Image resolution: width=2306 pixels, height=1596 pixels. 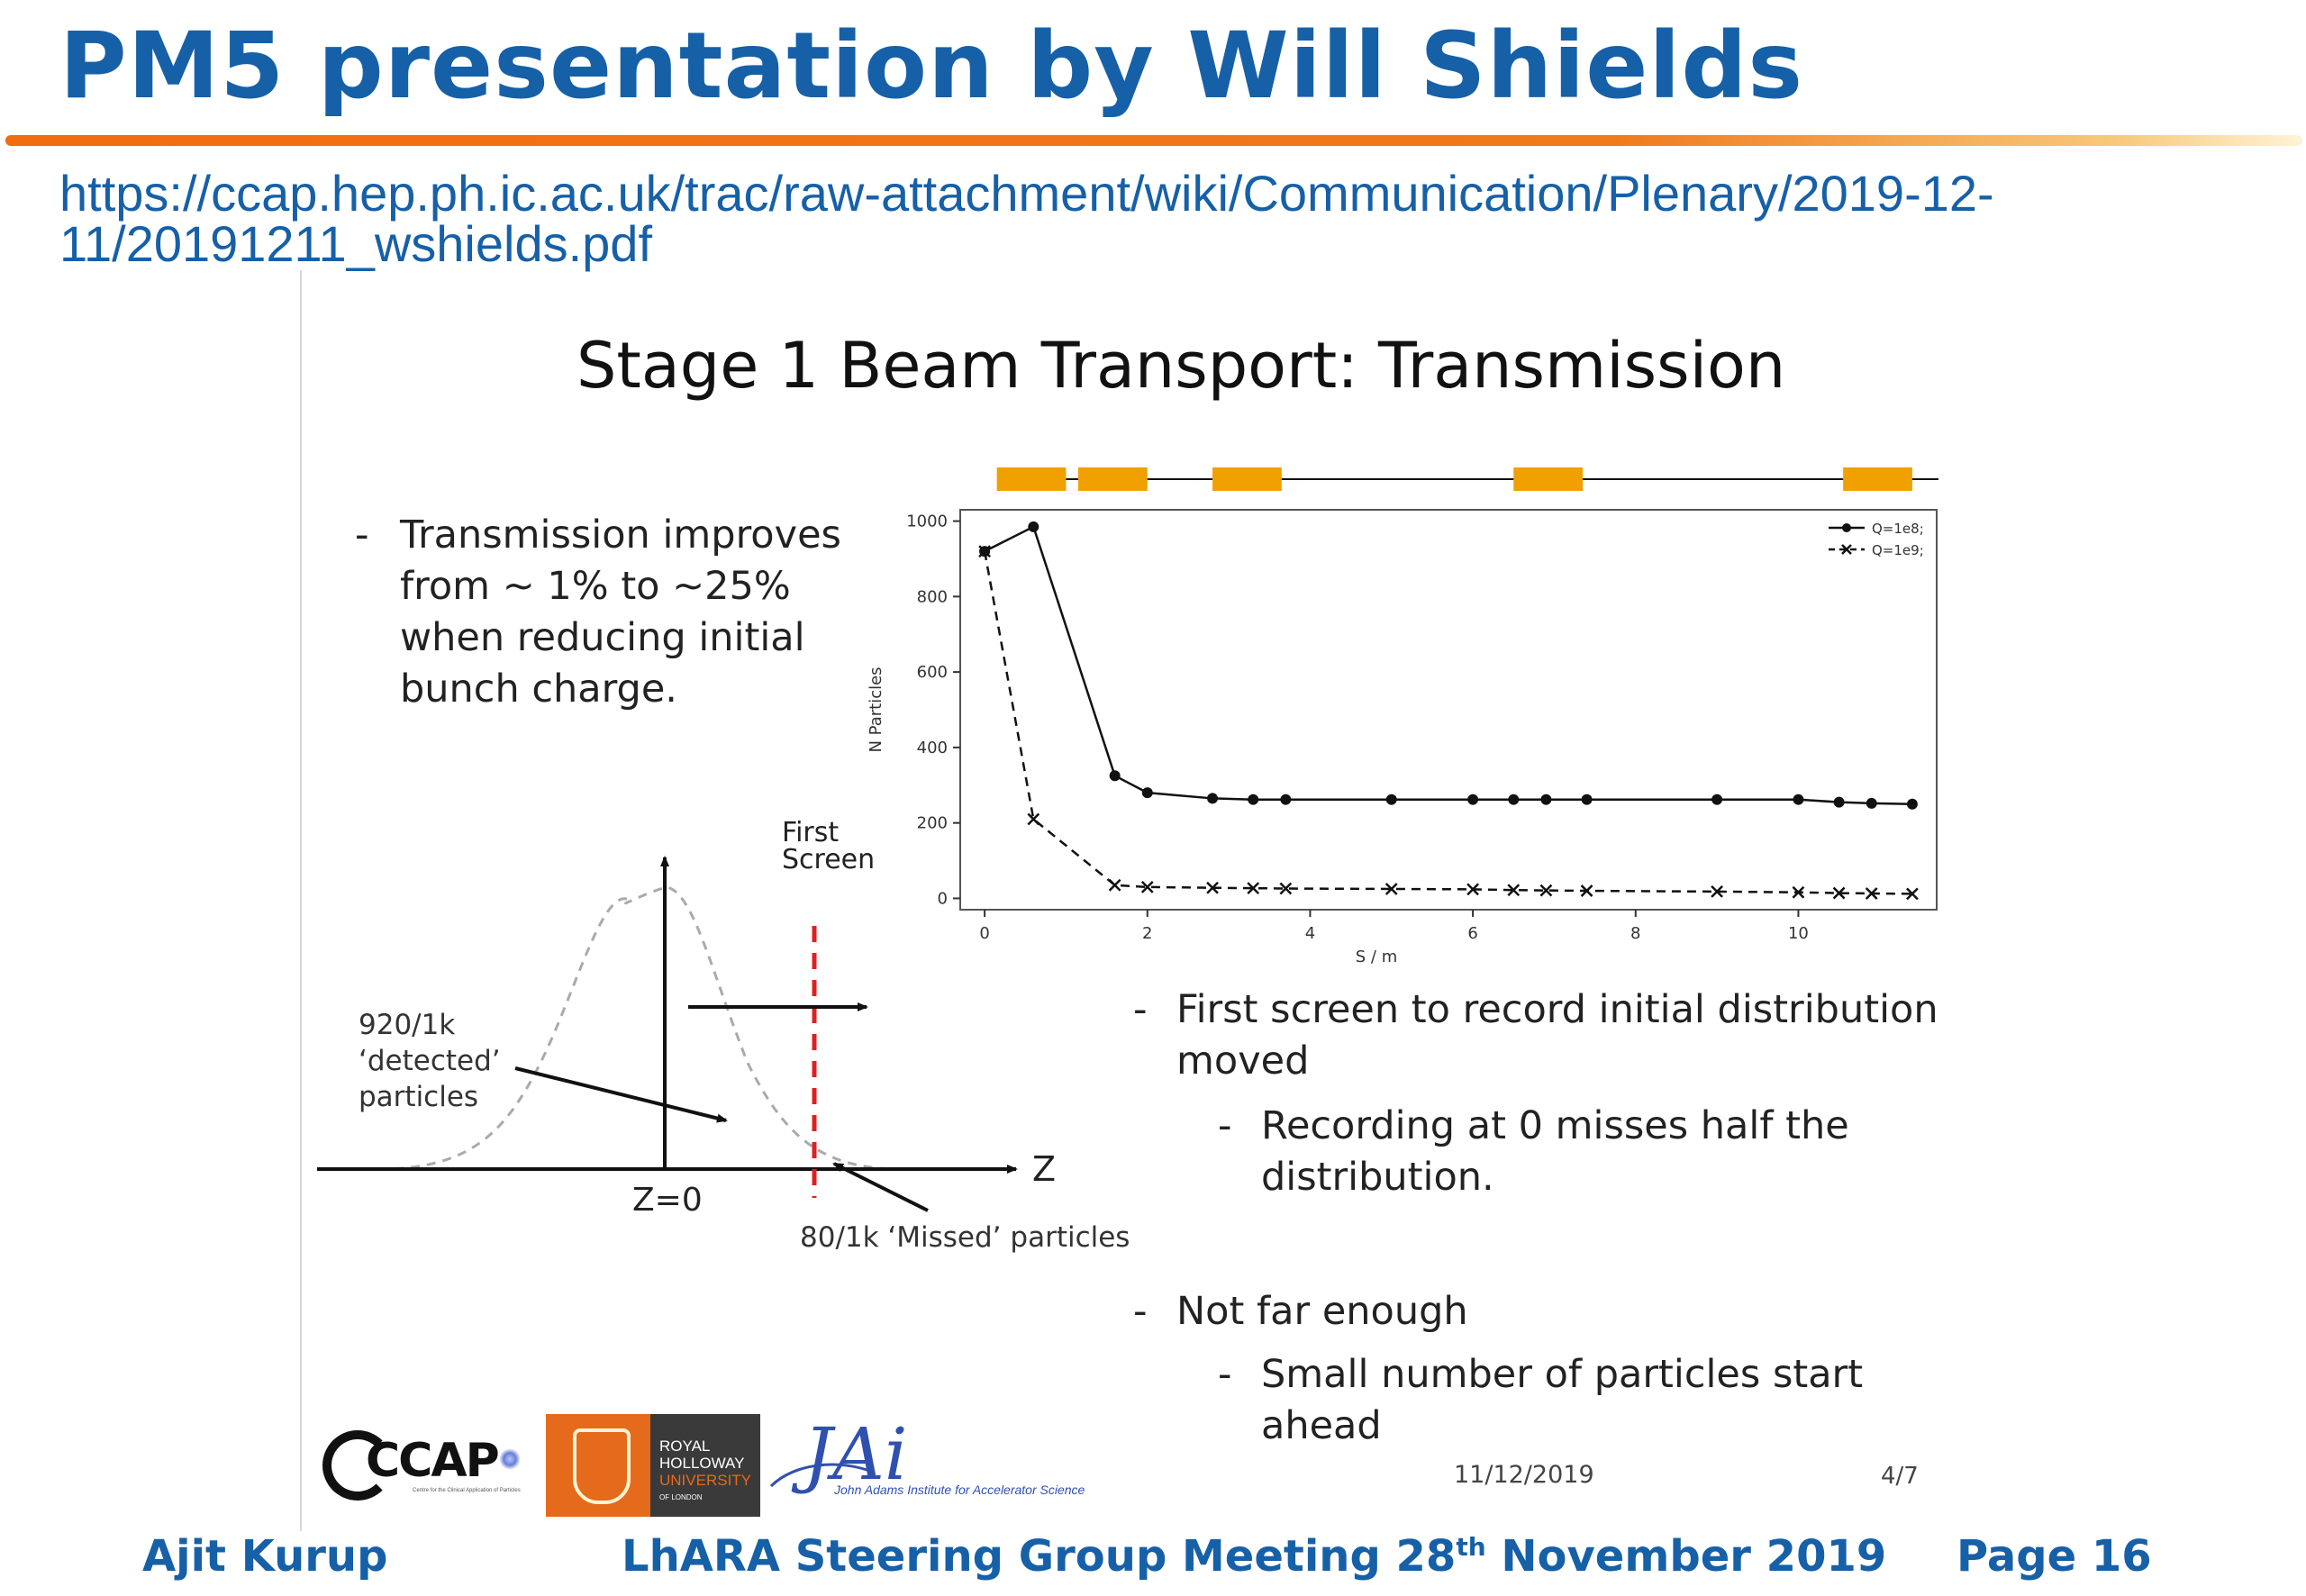 I want to click on slide-number: 4/7, so click(x=1900, y=1477).